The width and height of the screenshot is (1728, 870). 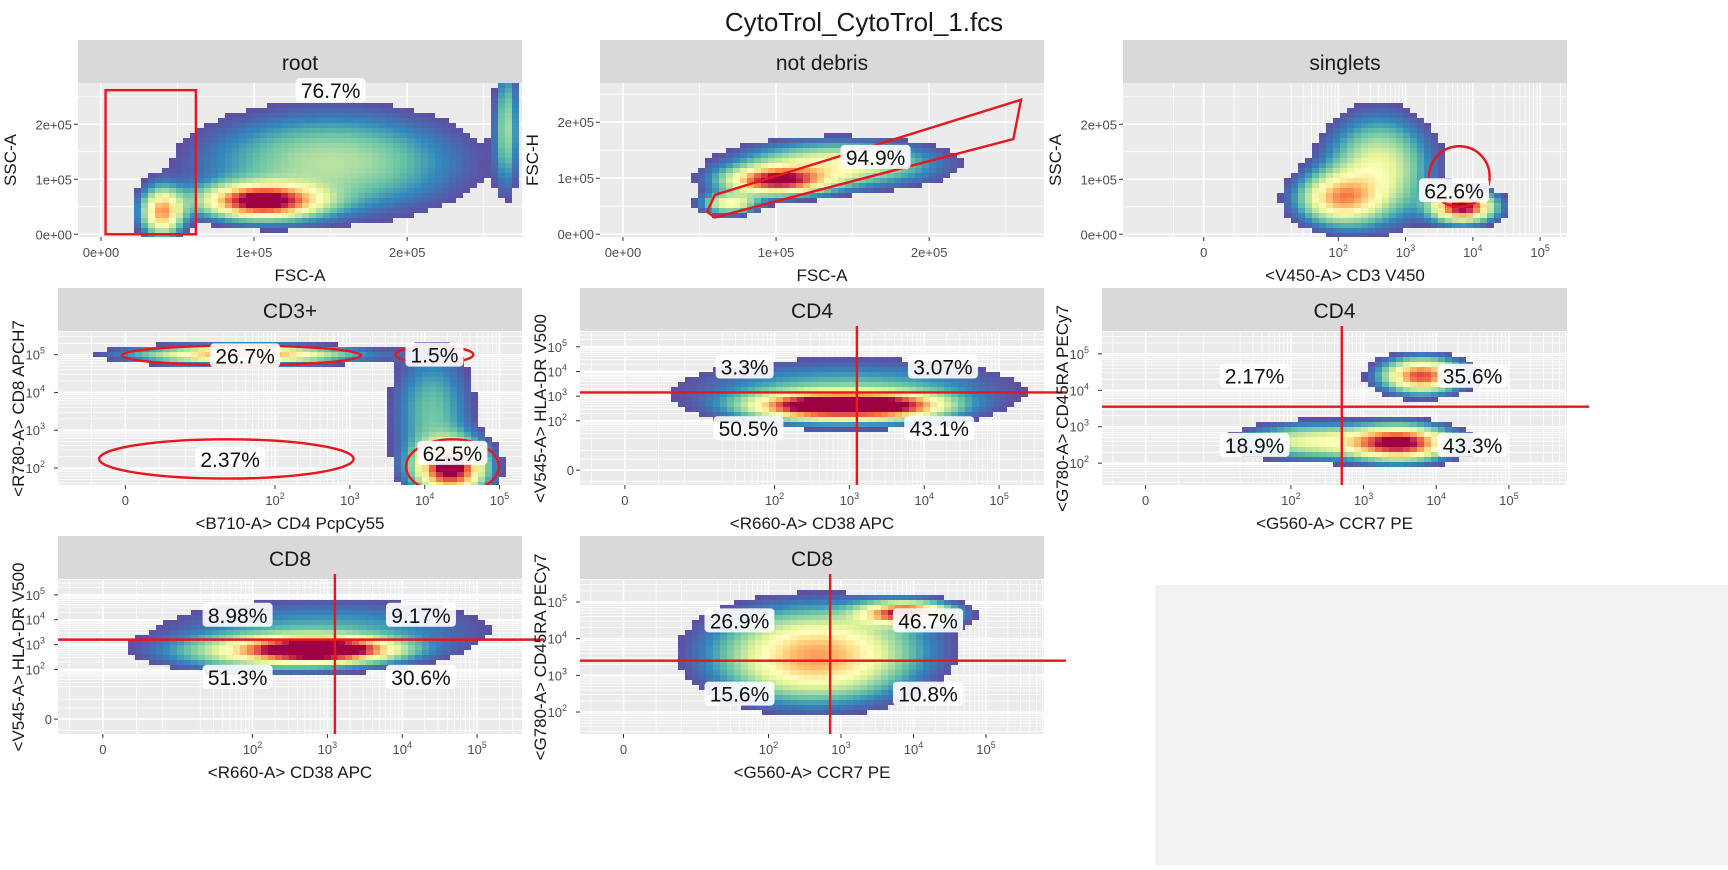 I want to click on strip-label: CD3+, so click(x=290, y=311).